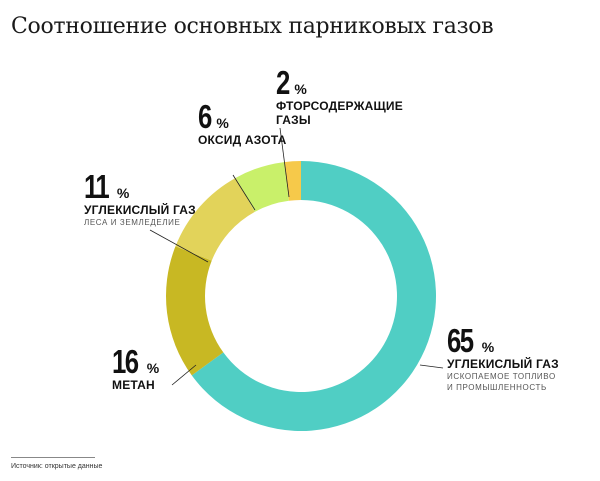 The width and height of the screenshot is (600, 481). What do you see at coordinates (503, 364) in the screenshot?
I see `name-co2-fossil: УГЛЕКИСЛЫЙ ГАЗ` at bounding box center [503, 364].